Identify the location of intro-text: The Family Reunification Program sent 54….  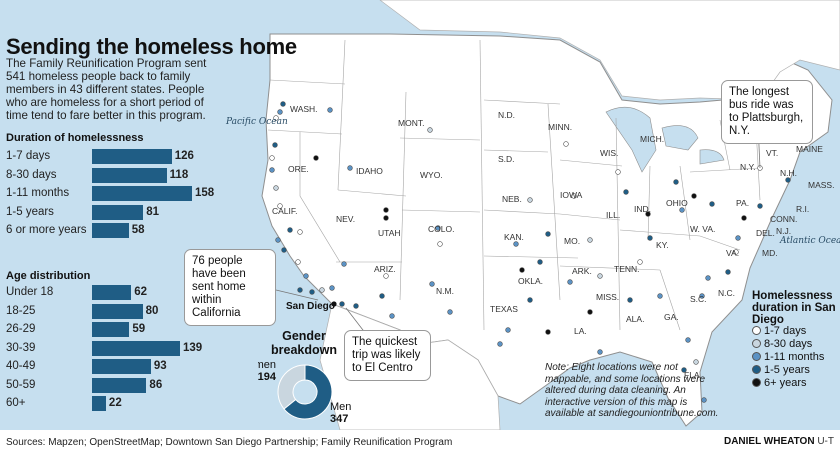
(106, 89).